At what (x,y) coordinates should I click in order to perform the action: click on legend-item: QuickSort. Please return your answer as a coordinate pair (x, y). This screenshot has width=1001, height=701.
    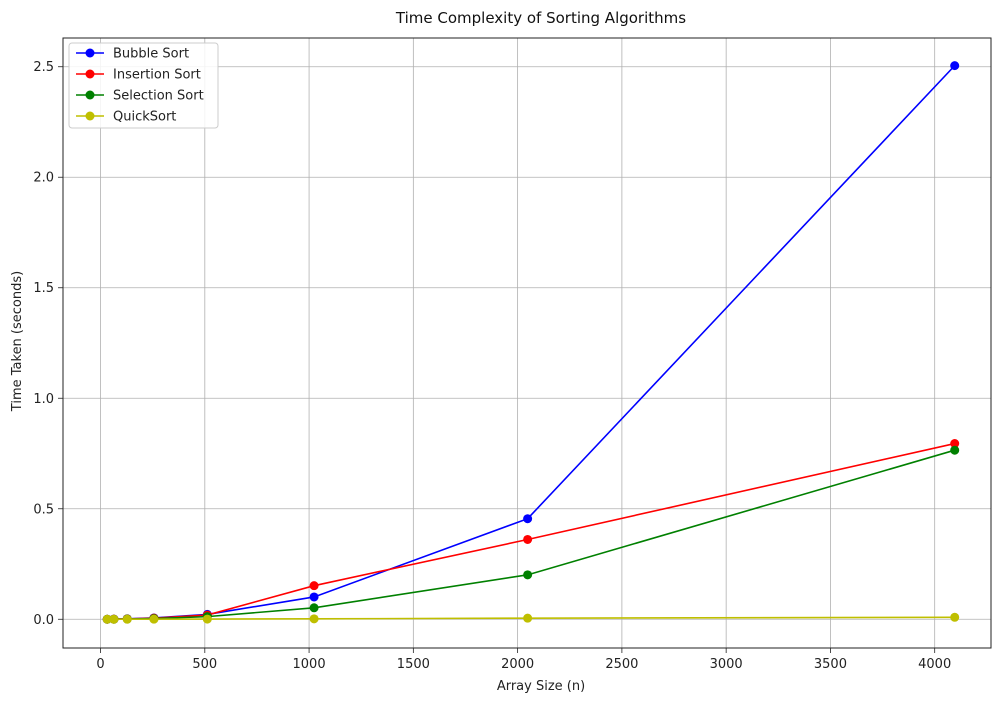
    Looking at the image, I should click on (126, 117).